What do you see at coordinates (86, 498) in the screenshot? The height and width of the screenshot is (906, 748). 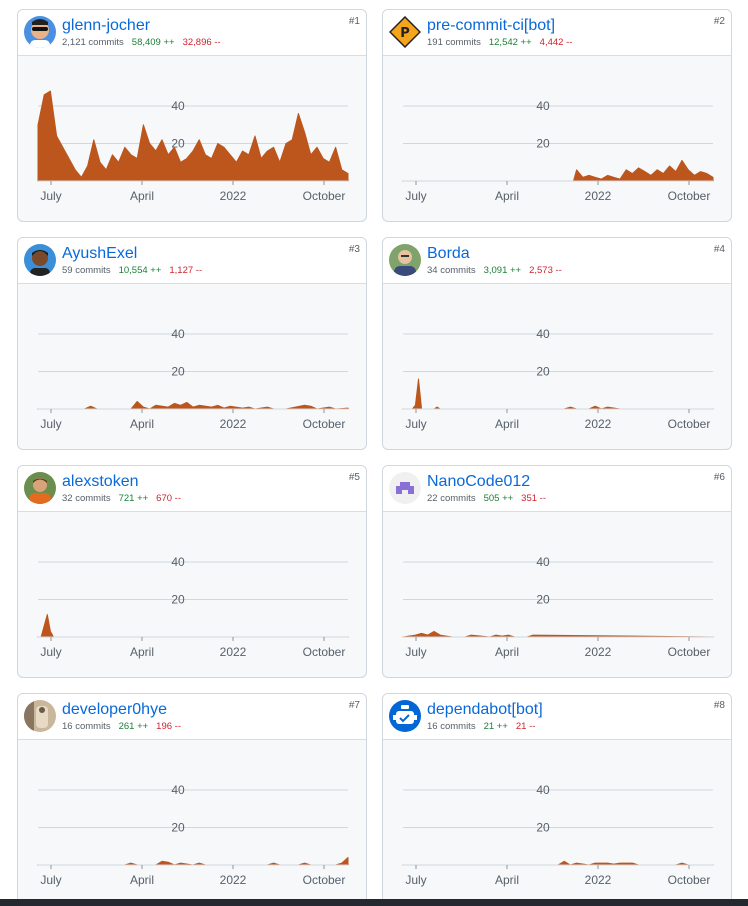 I see `commit-count: 32 commits` at bounding box center [86, 498].